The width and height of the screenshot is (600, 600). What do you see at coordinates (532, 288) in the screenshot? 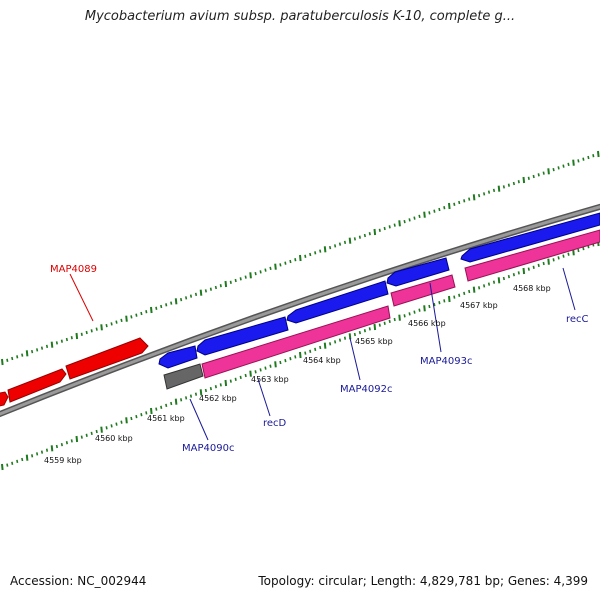
I see `tick-label-4568: 4568 kbp` at bounding box center [532, 288].